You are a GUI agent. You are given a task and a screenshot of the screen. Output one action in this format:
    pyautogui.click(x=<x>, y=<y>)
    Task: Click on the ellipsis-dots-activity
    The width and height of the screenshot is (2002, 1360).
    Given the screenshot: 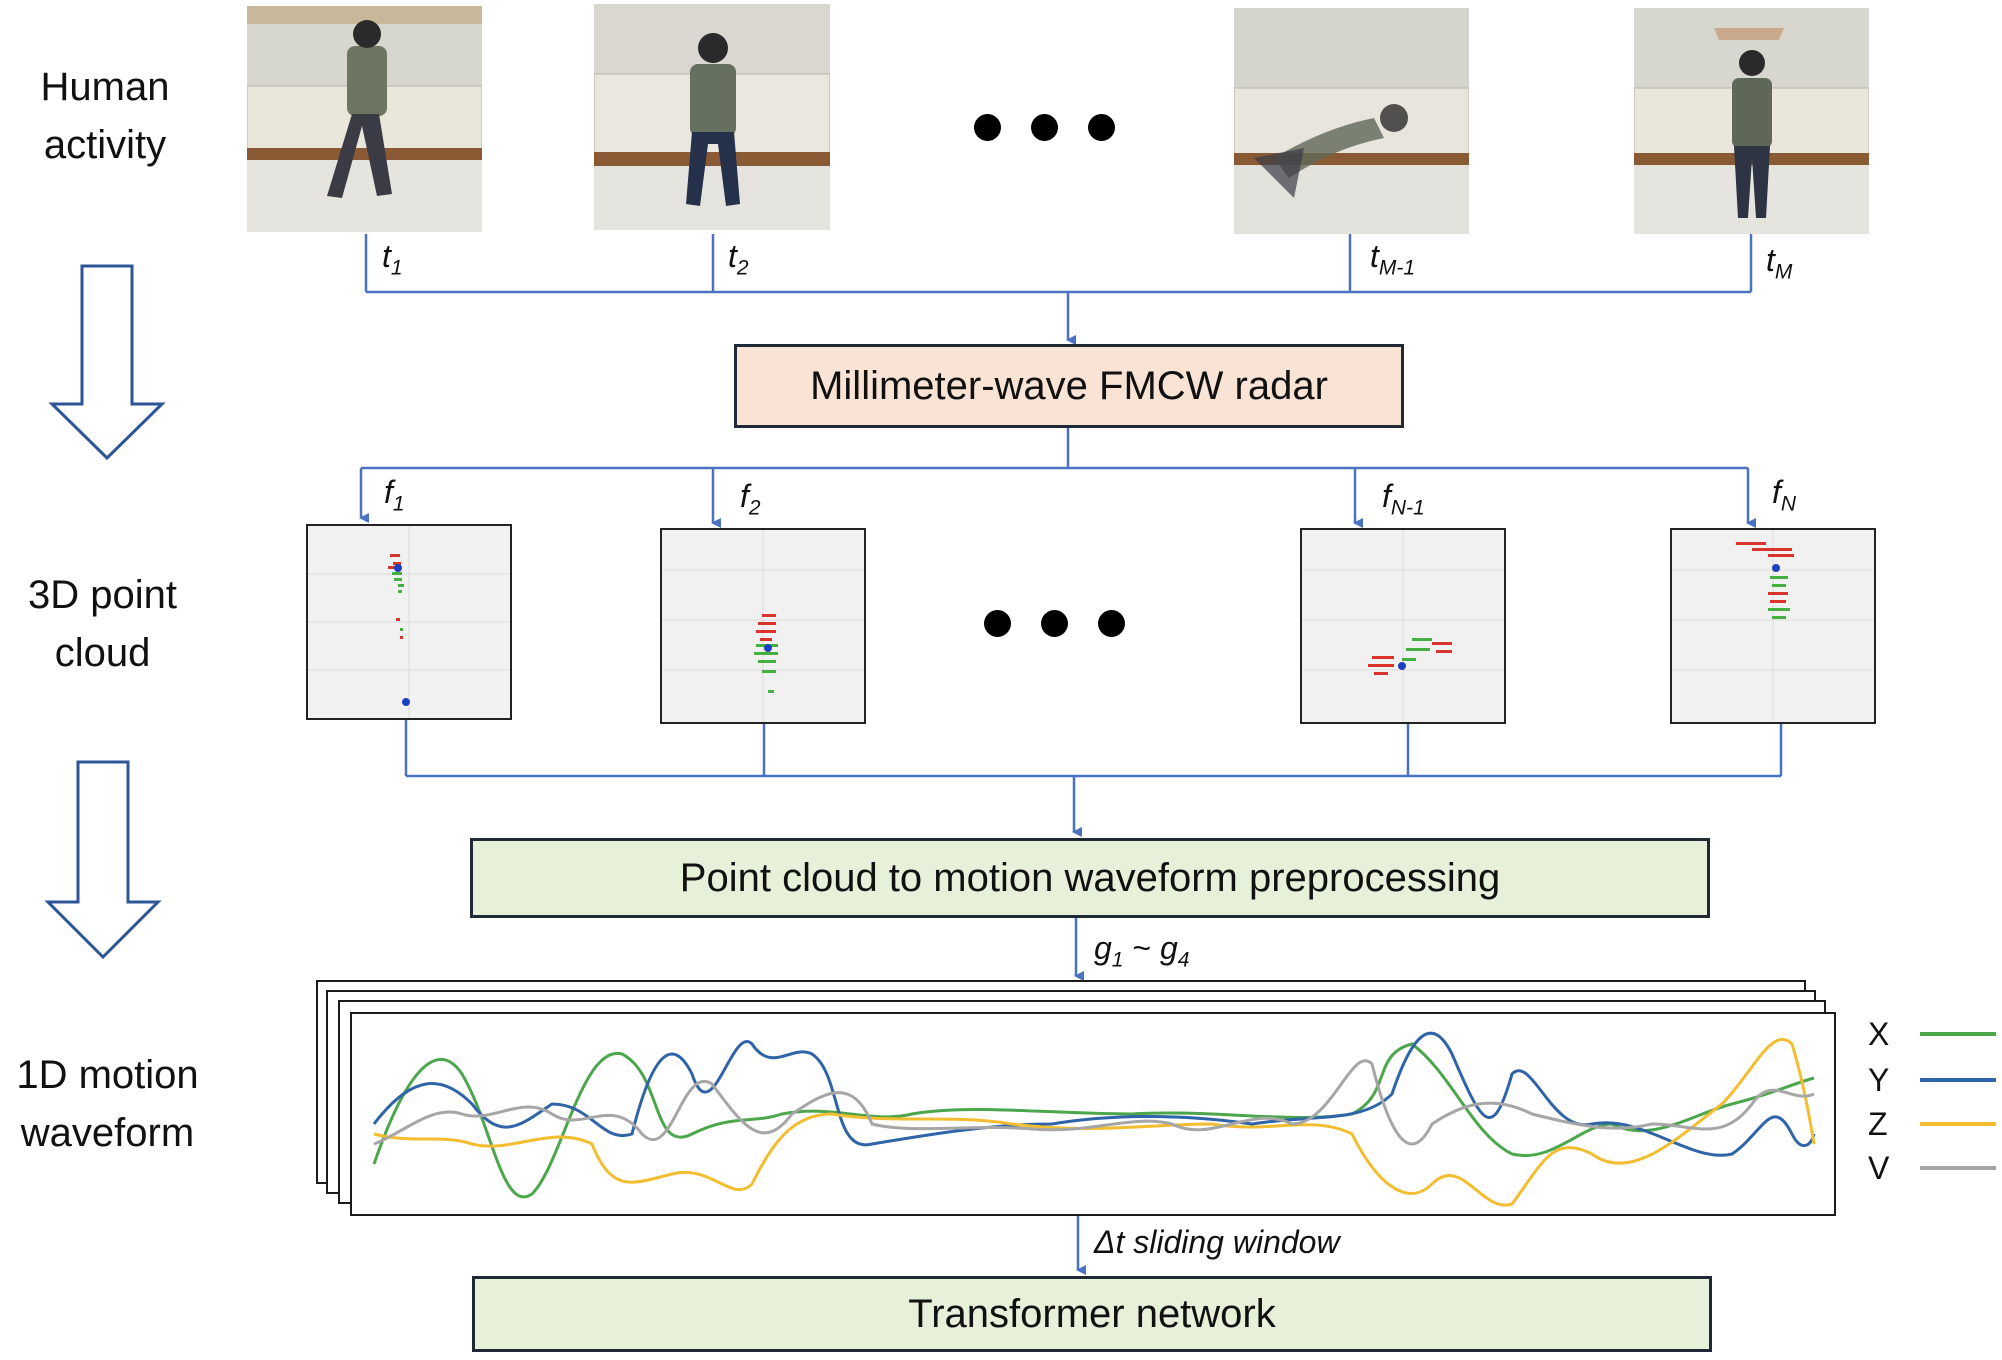 What is the action you would take?
    pyautogui.click(x=1044, y=127)
    